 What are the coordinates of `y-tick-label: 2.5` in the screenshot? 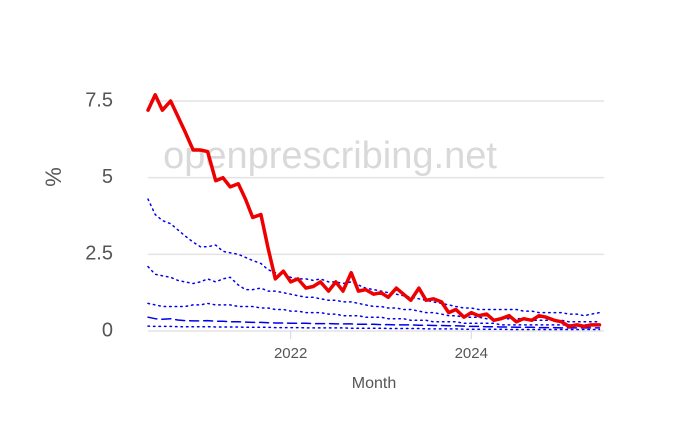 It's located at (99, 254).